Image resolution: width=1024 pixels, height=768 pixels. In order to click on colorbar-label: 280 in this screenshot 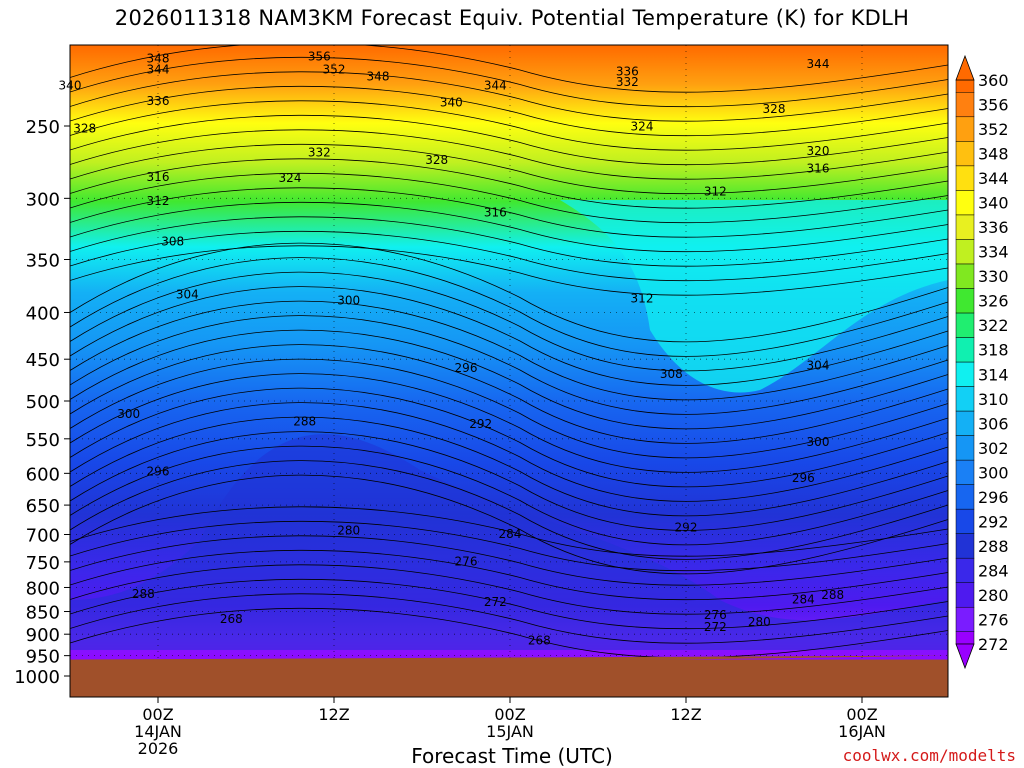, I will do `click(993, 595)`.